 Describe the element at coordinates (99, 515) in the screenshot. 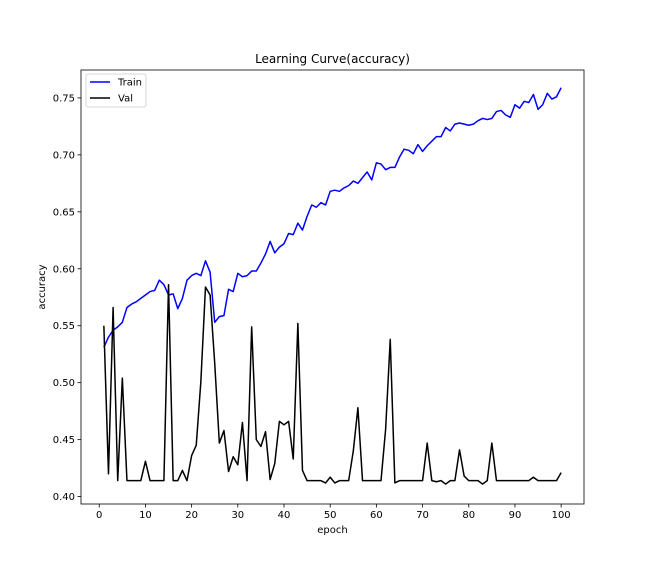

I see `x-tick-label: 0` at that location.